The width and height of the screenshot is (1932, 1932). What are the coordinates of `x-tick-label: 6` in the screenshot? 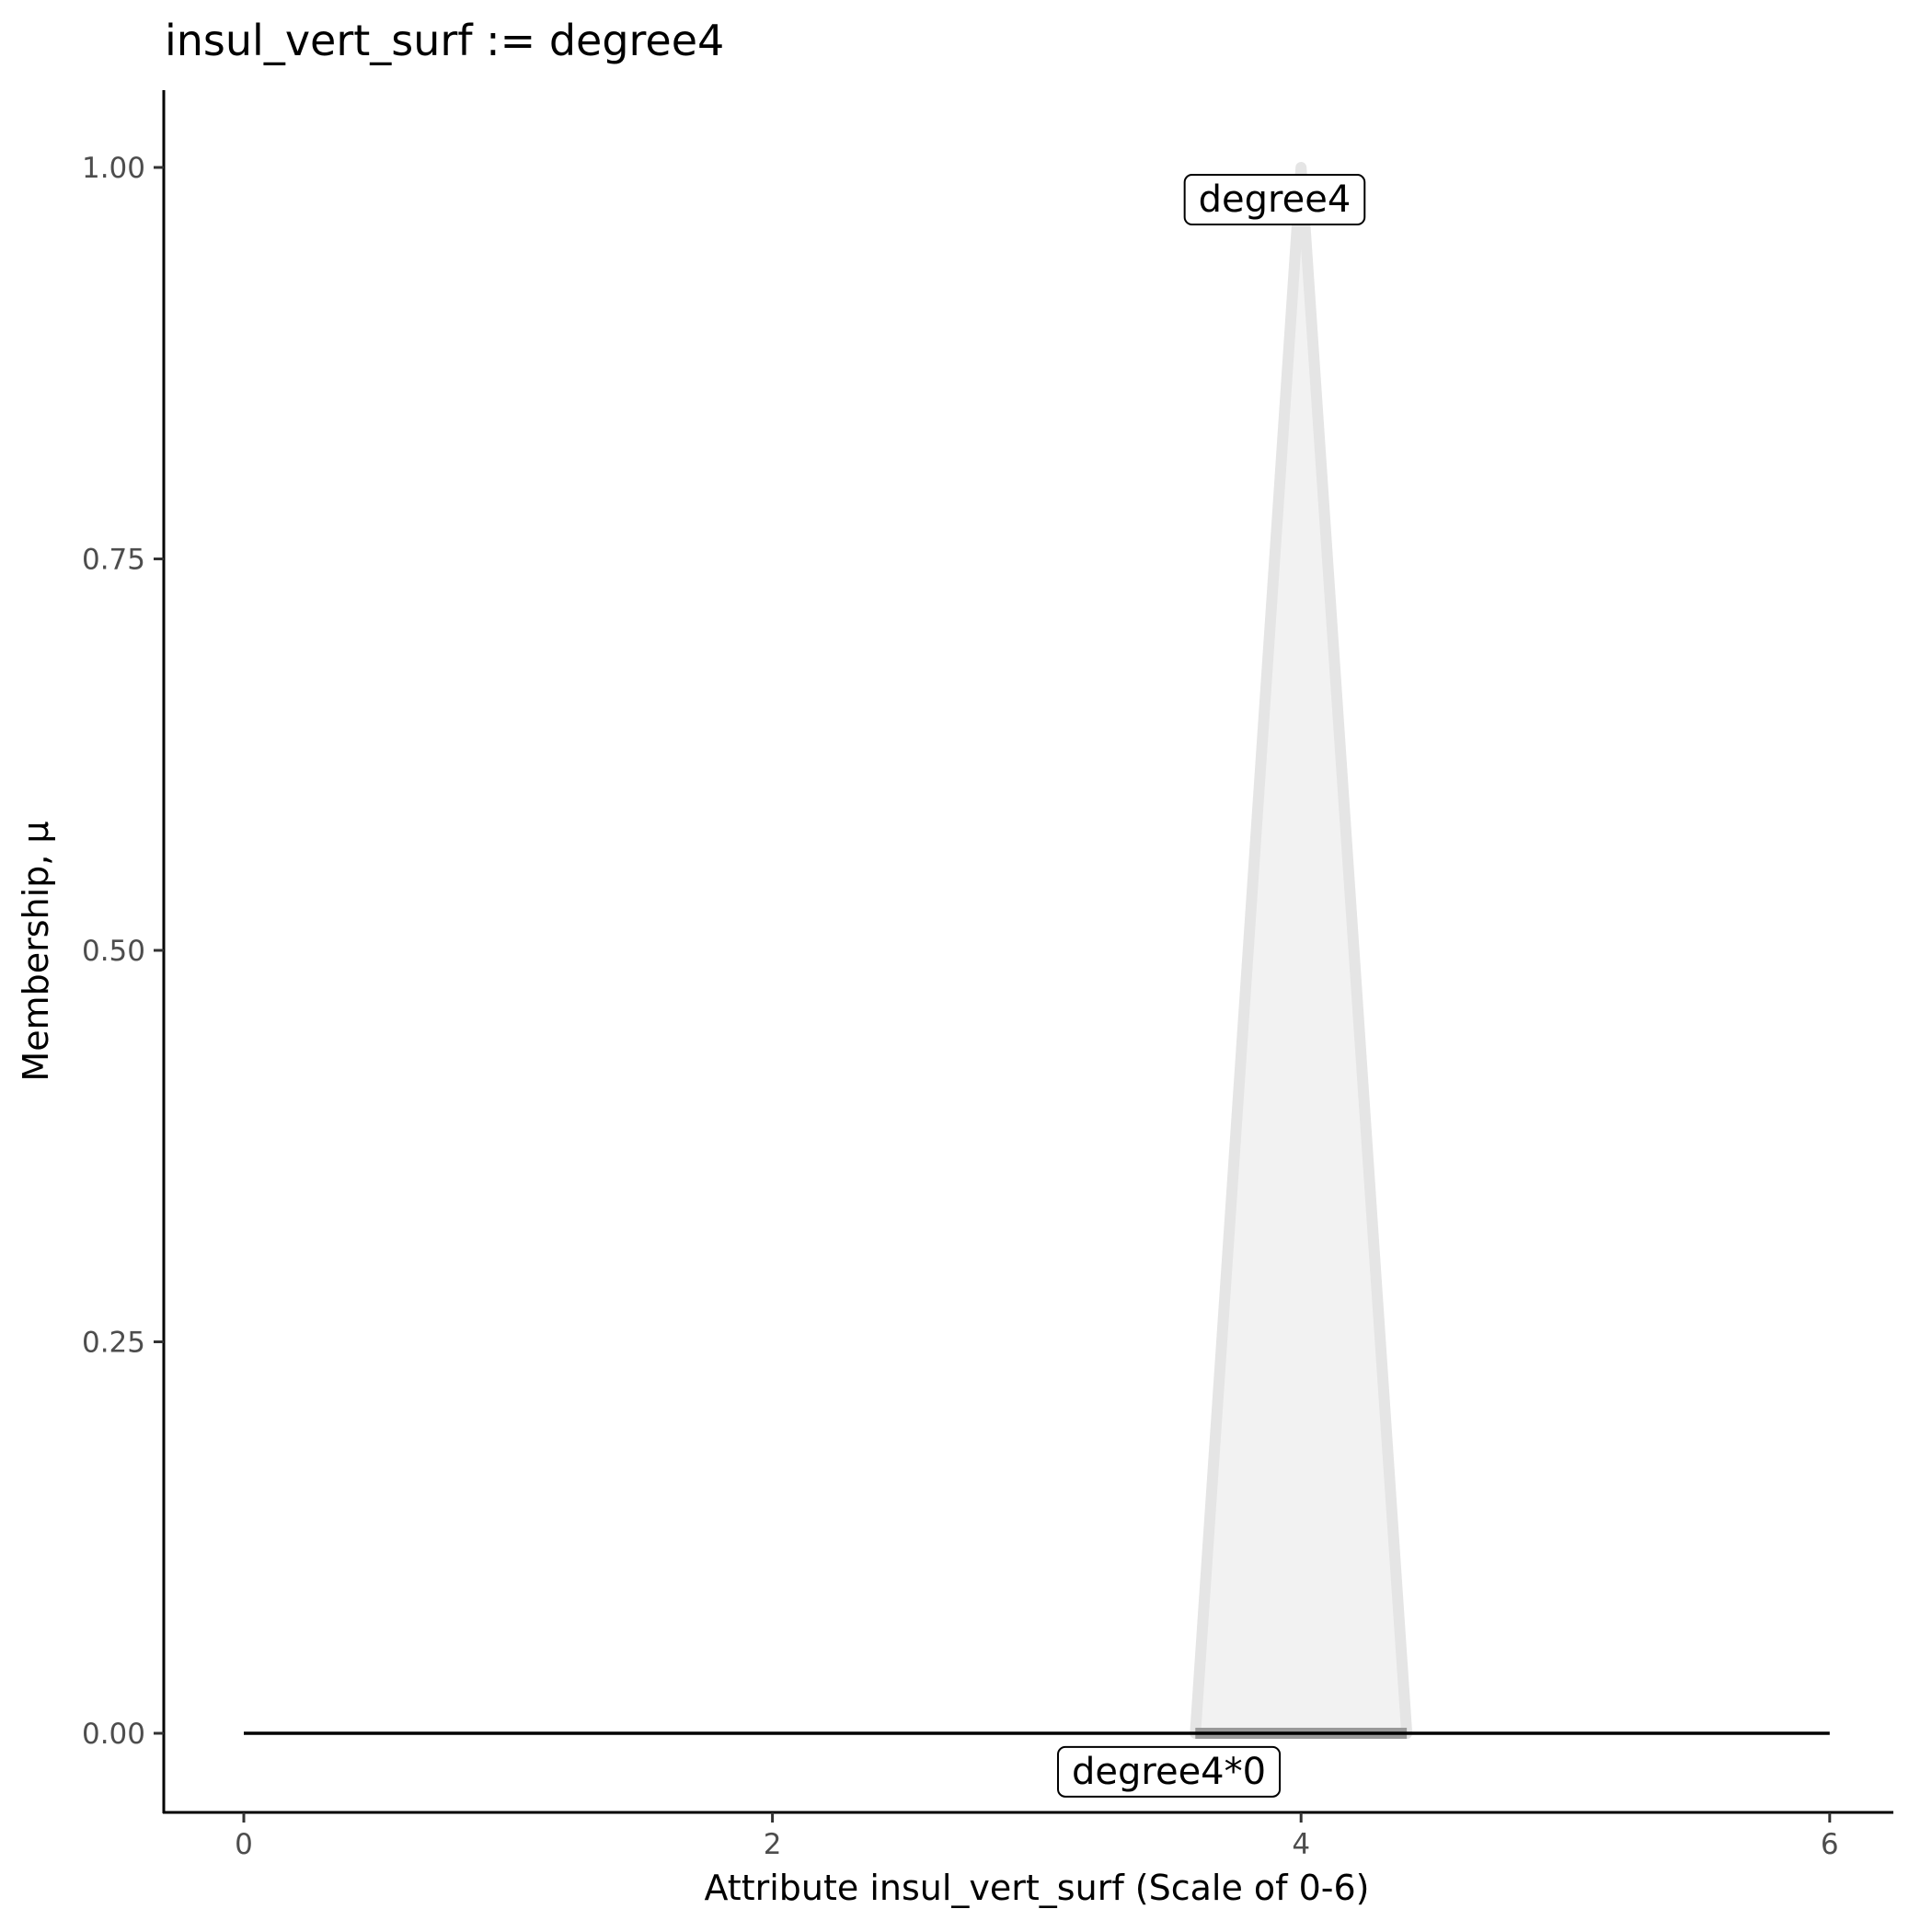 It's located at (1830, 1844).